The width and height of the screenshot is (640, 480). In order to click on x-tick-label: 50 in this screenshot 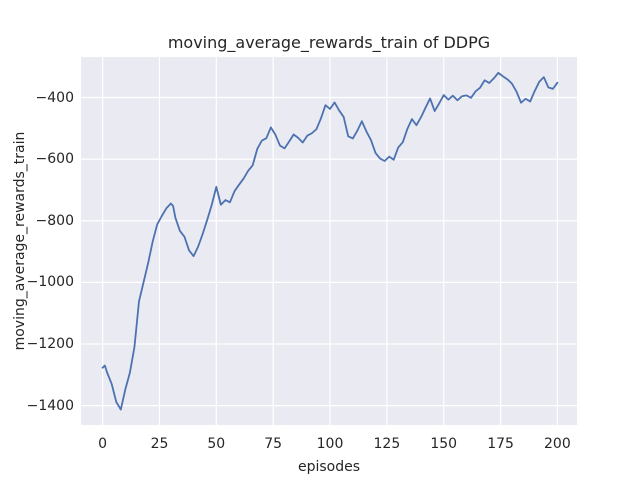, I will do `click(216, 444)`.